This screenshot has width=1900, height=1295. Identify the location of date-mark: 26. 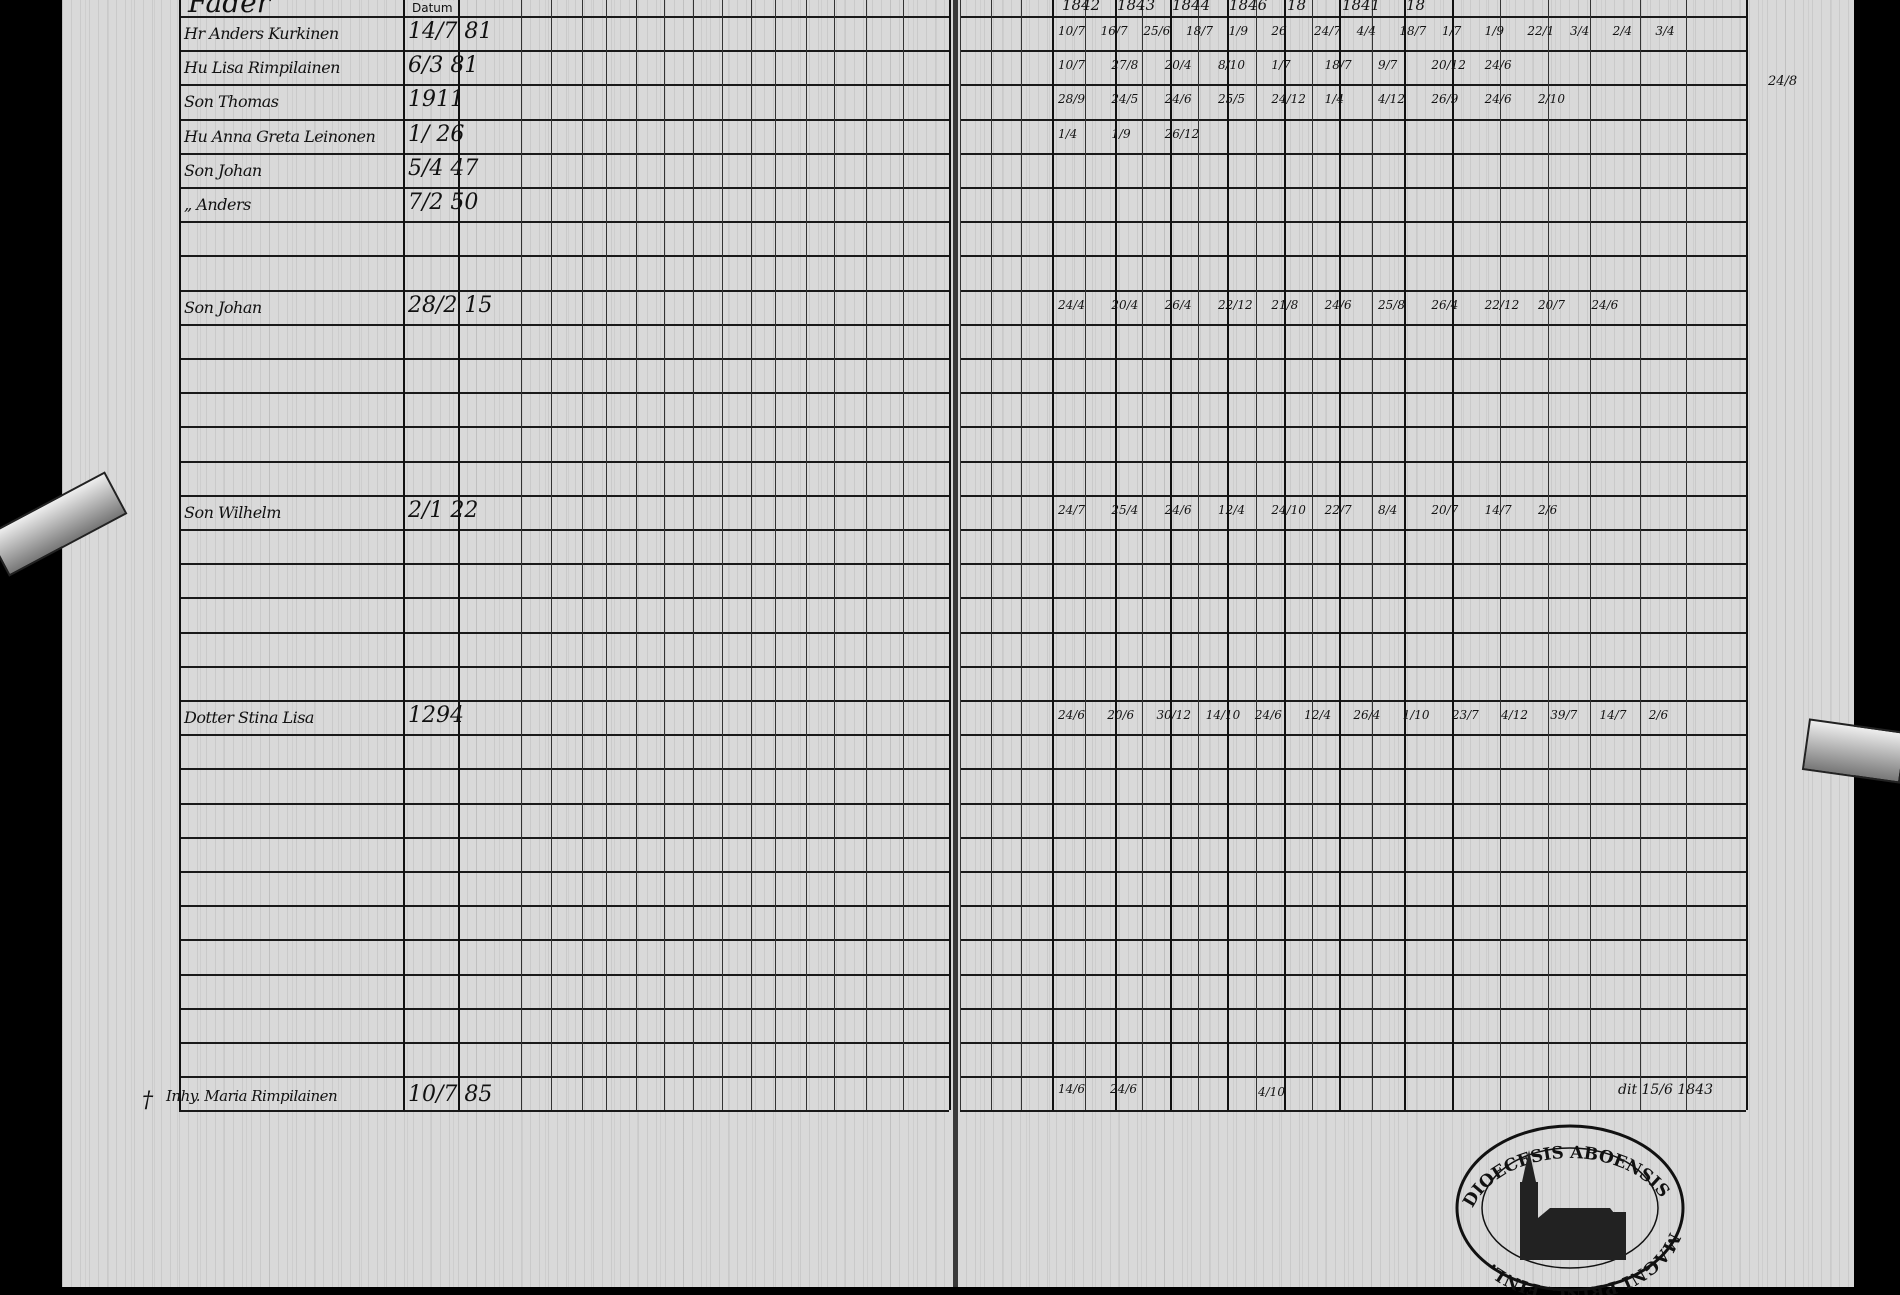
(1279, 31).